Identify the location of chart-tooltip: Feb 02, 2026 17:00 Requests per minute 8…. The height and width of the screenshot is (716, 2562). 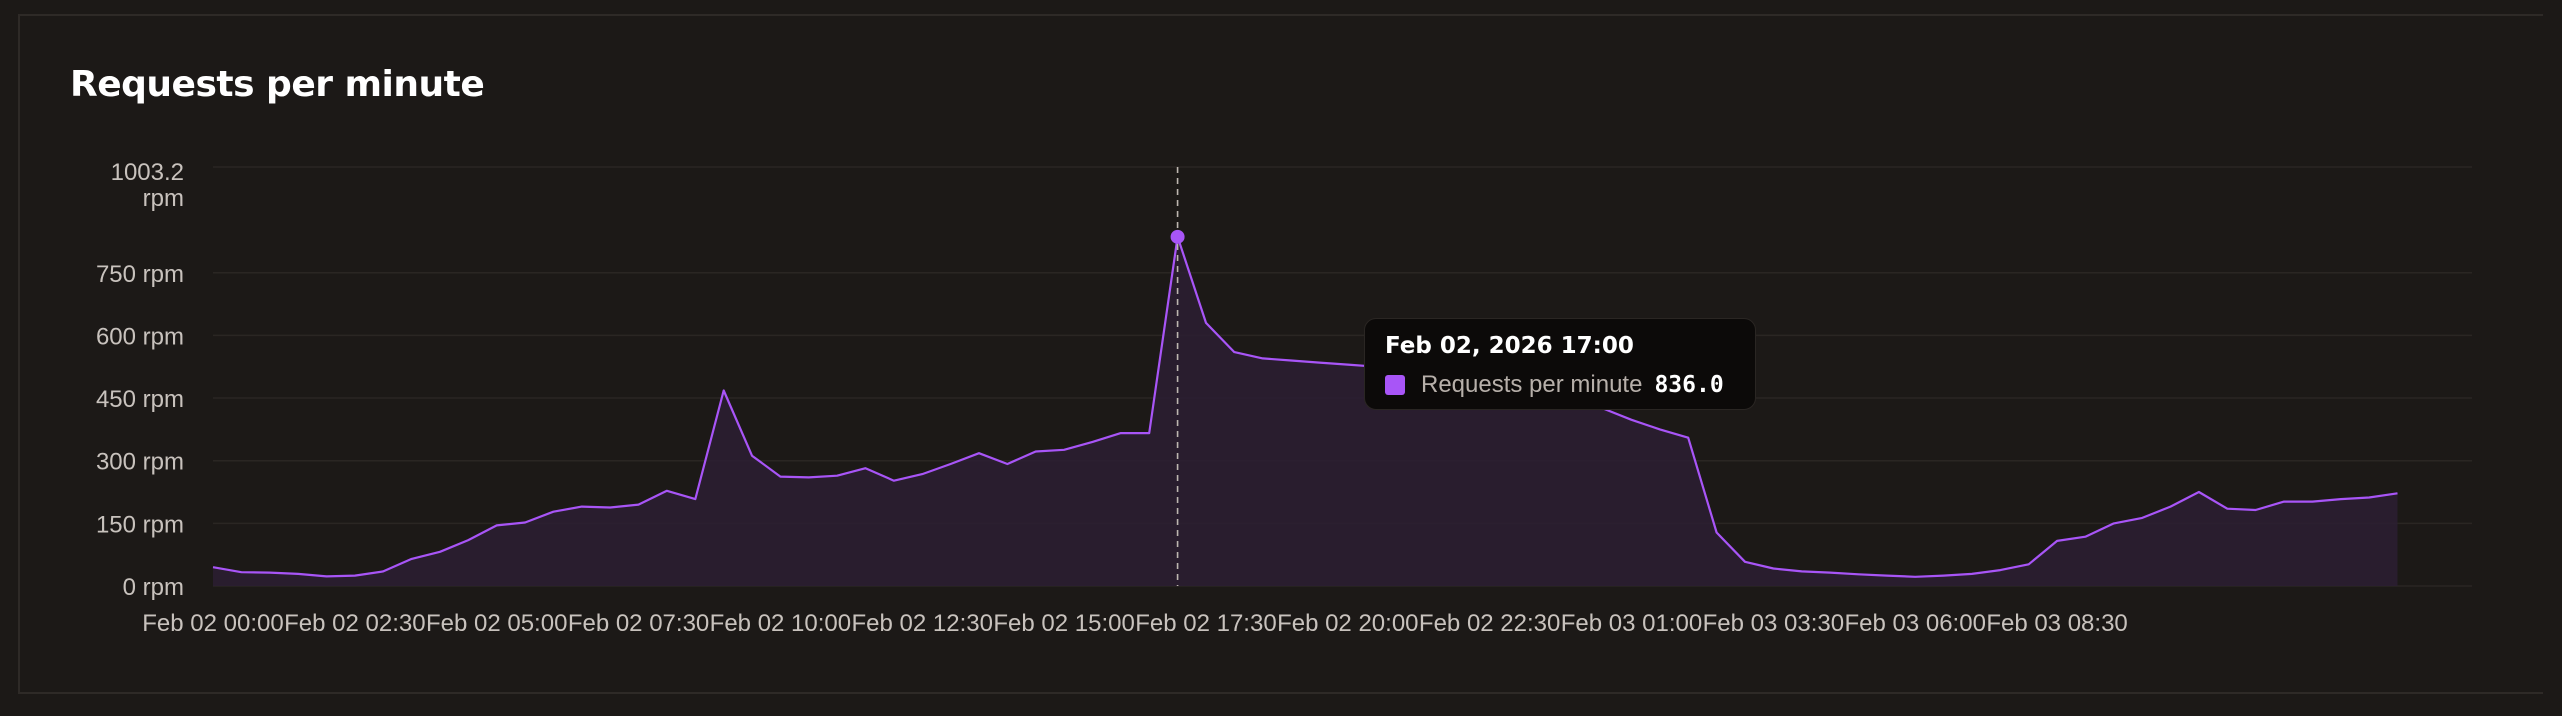
(1560, 364).